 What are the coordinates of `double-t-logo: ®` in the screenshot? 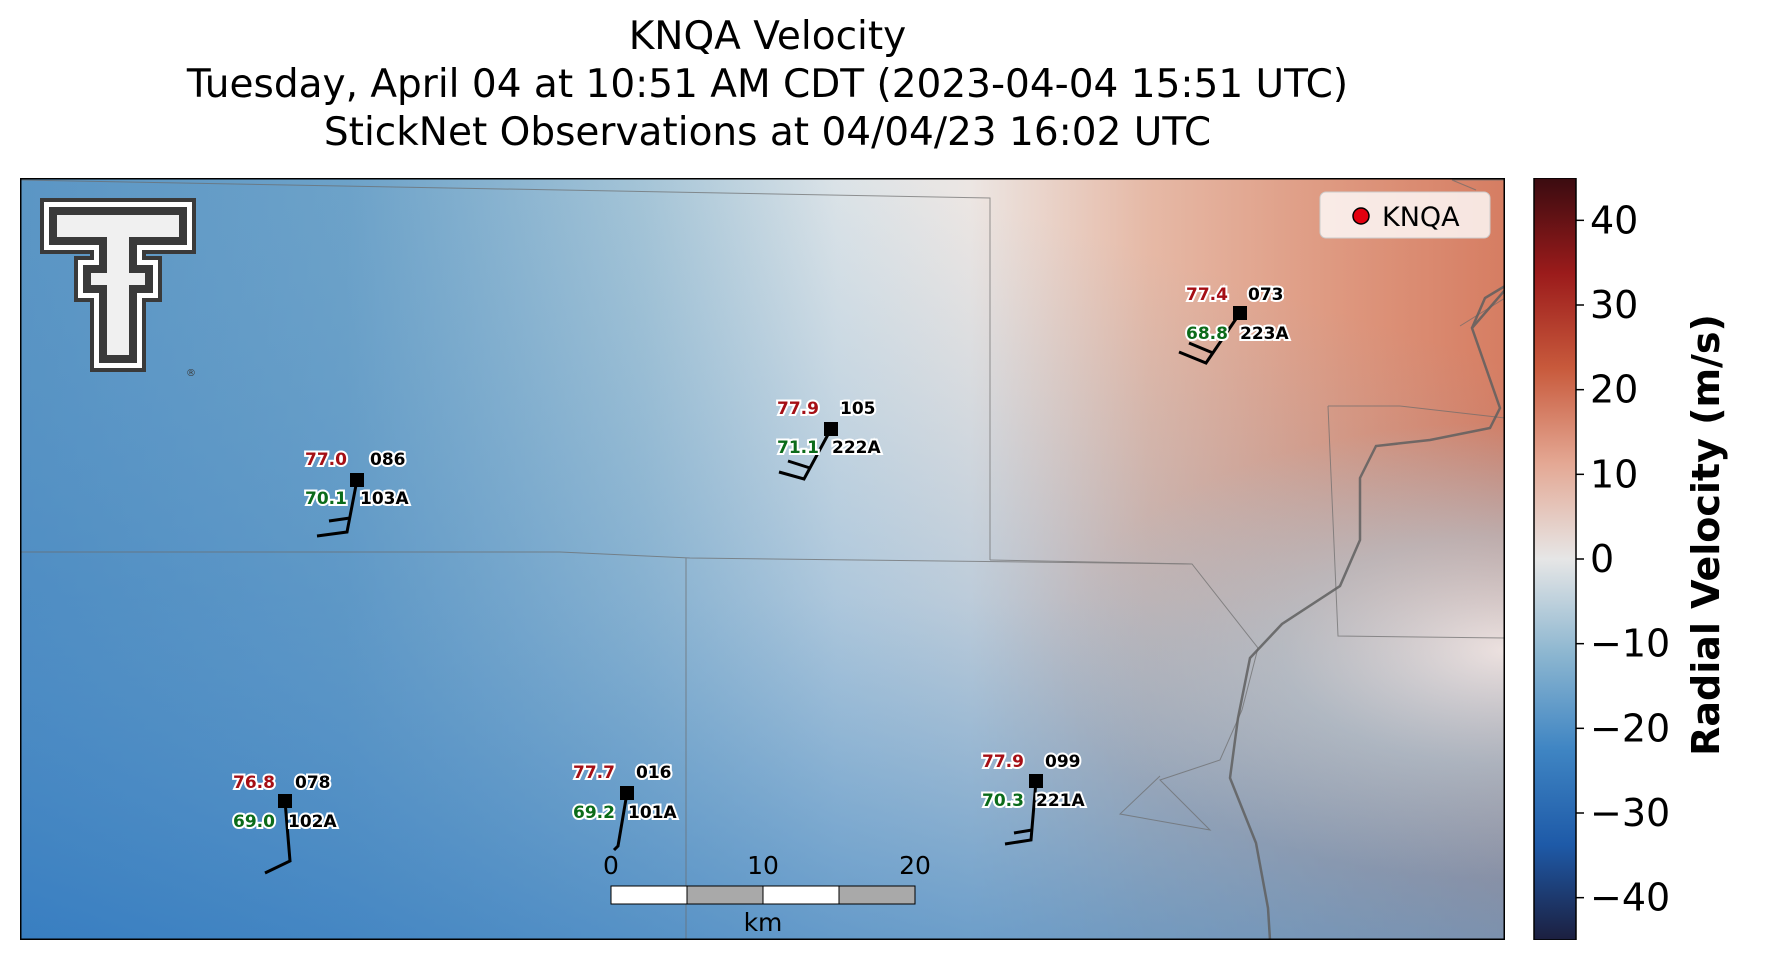 It's located at (118, 288).